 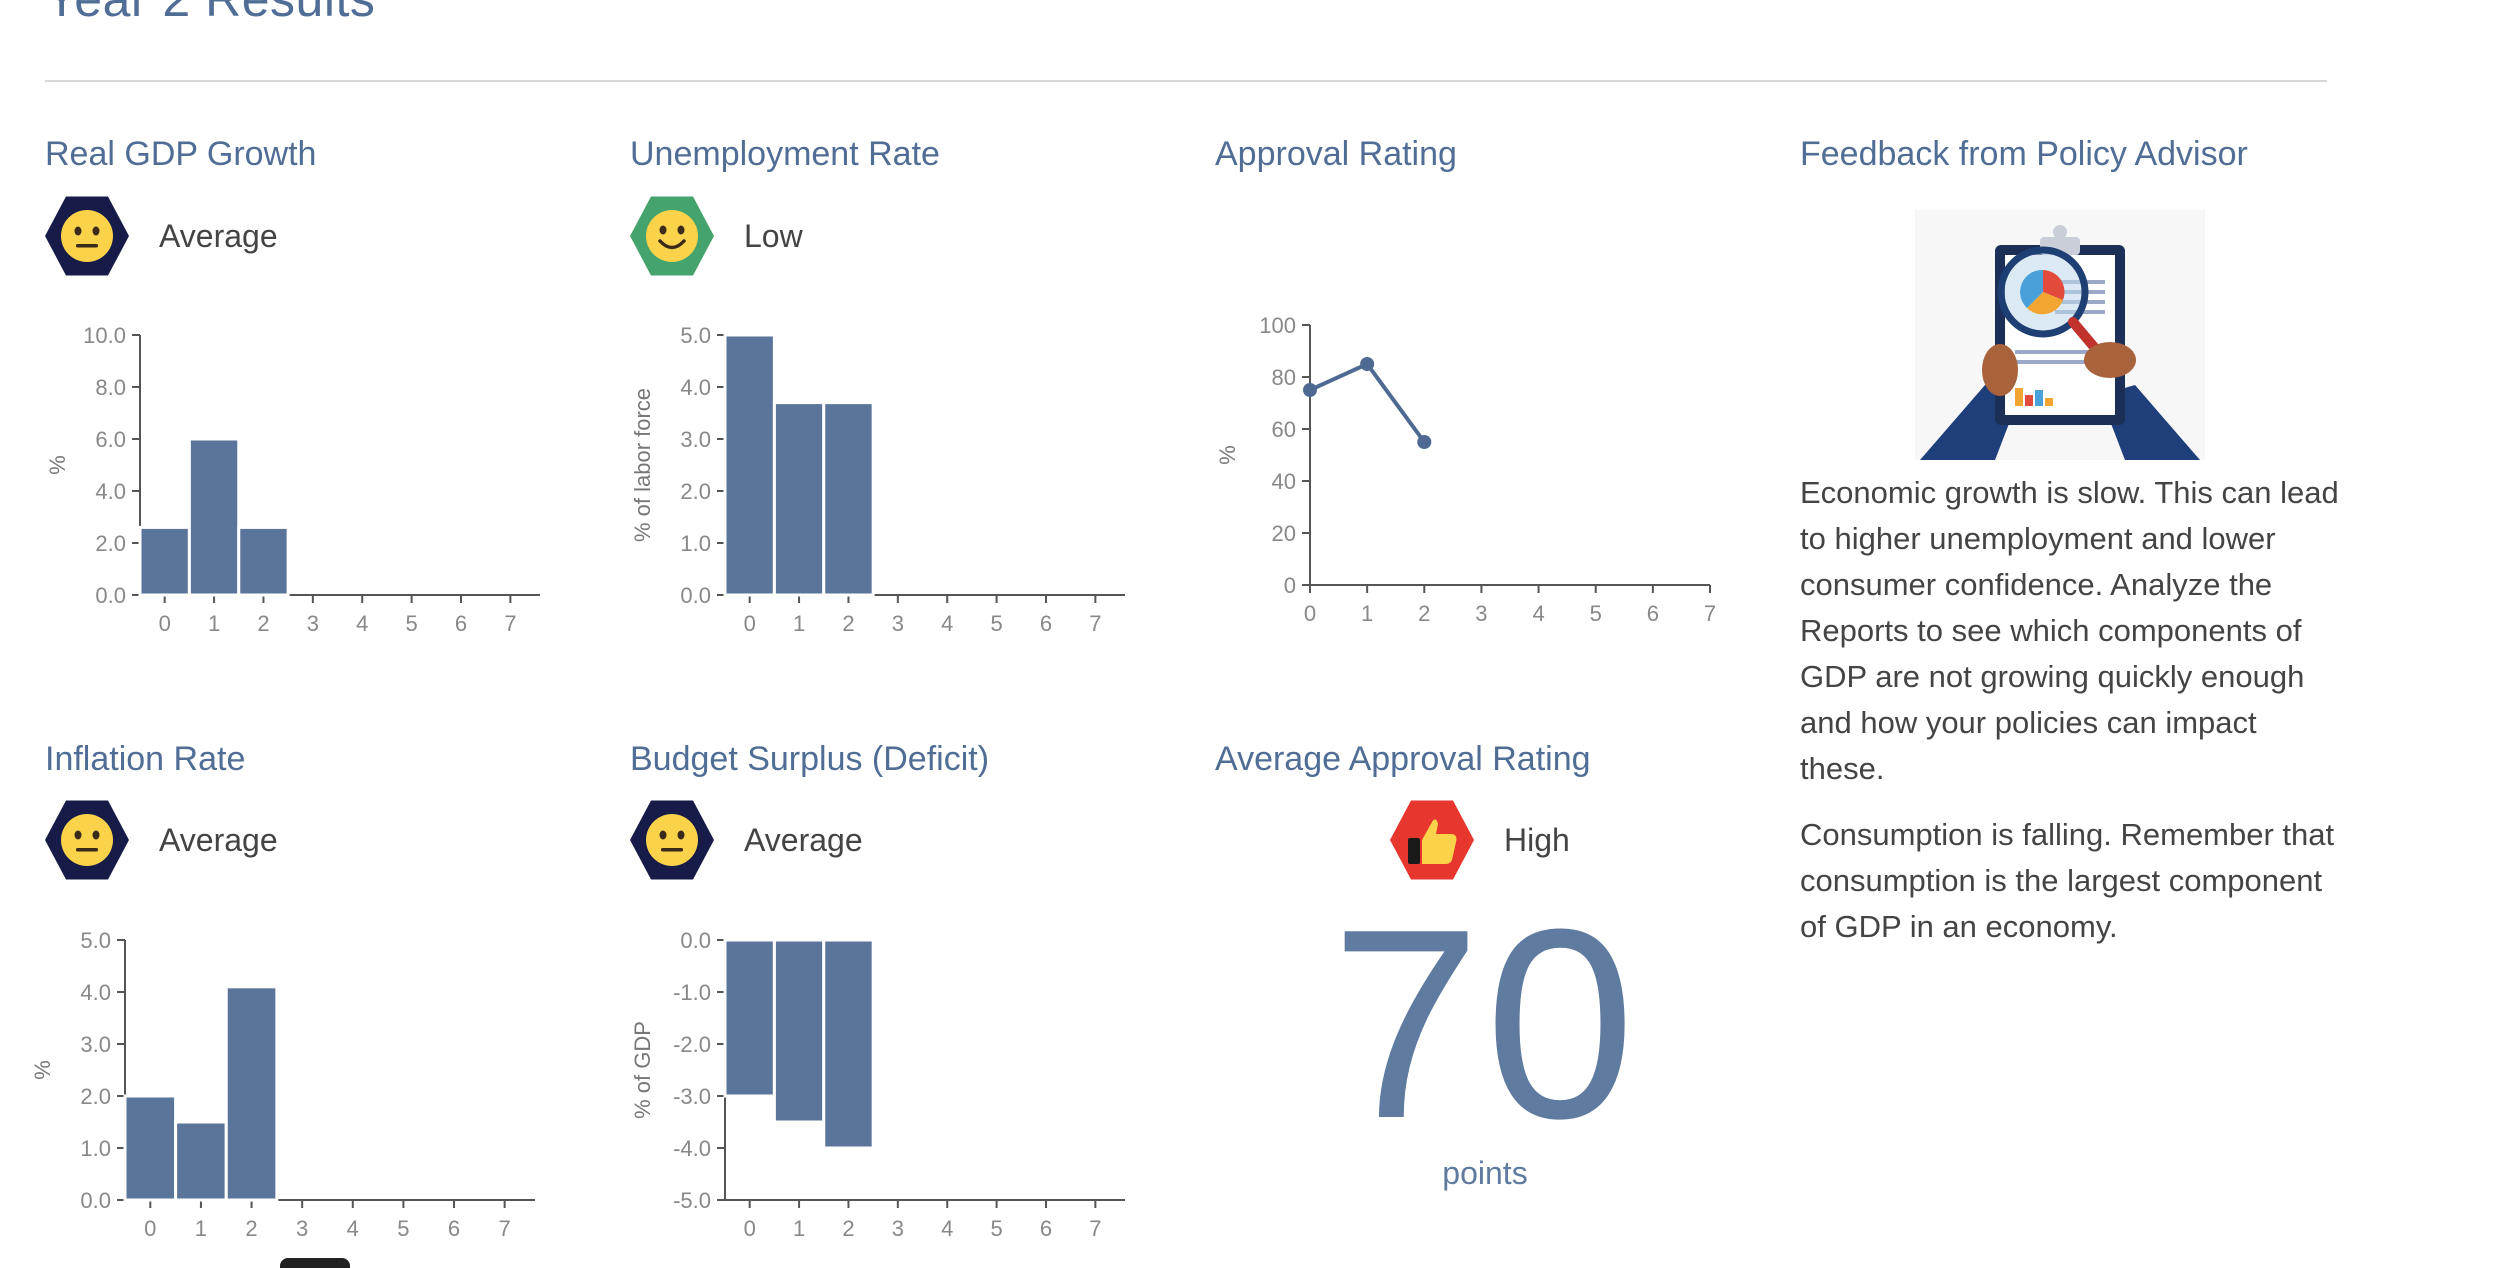 What do you see at coordinates (210, 14) in the screenshot?
I see `page-title: Year 2 Results` at bounding box center [210, 14].